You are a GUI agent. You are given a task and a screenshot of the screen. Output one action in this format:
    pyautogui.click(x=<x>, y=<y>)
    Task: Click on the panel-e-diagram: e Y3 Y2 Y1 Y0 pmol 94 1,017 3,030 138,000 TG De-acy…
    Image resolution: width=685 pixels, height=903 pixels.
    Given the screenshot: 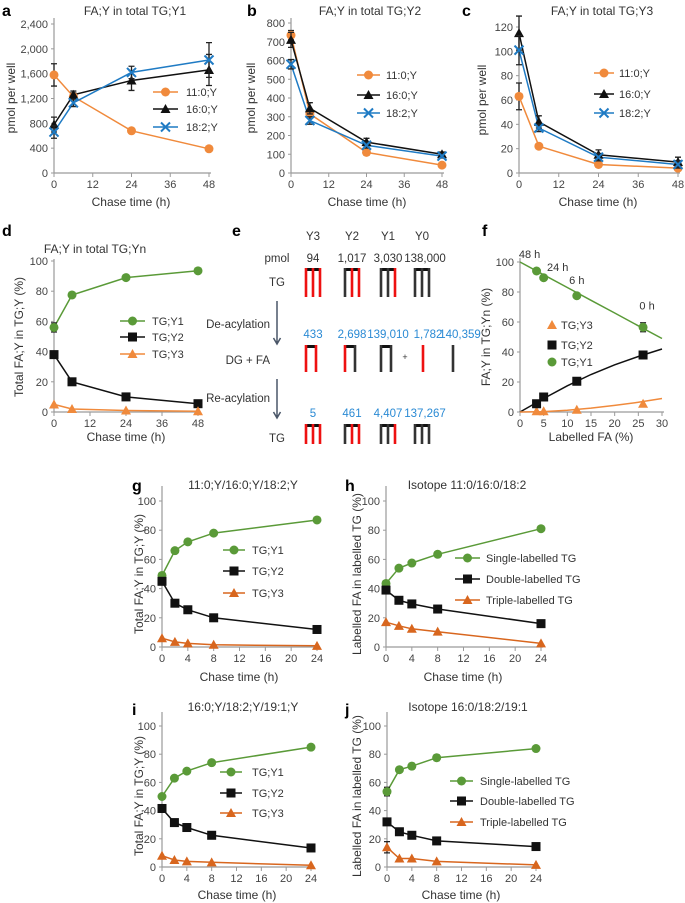 What is the action you would take?
    pyautogui.click(x=343, y=334)
    